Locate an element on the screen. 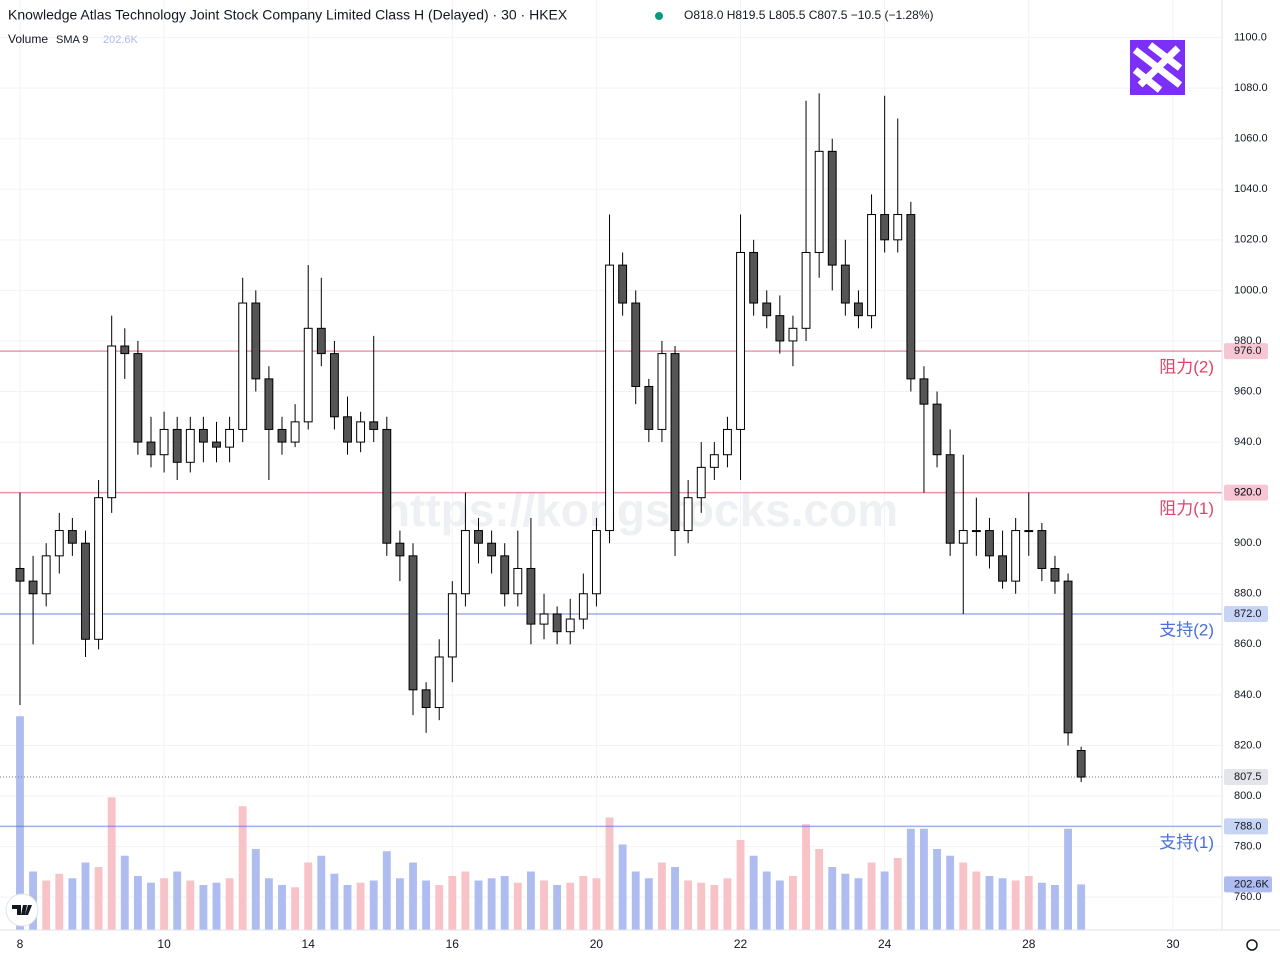  y-tick-label: 940.0 is located at coordinates (1248, 442).